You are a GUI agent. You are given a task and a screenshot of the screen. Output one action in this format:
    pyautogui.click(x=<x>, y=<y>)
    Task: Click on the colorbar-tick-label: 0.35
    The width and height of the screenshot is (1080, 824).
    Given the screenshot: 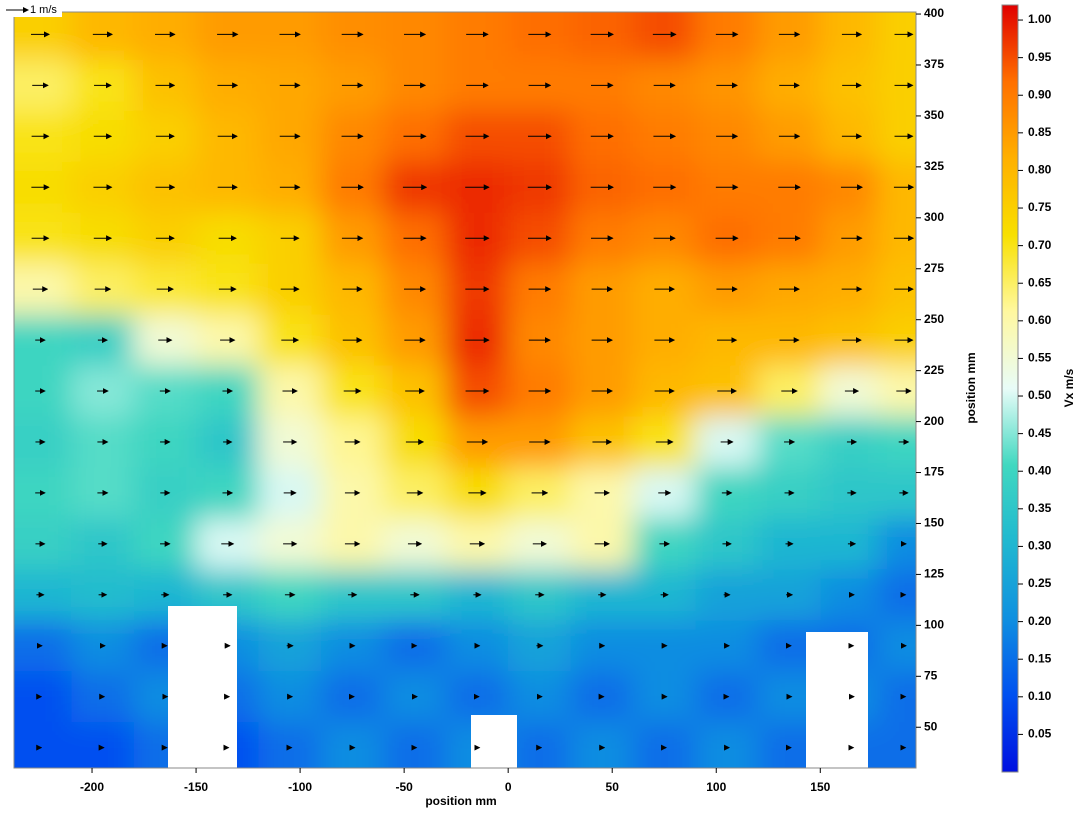 What is the action you would take?
    pyautogui.click(x=1040, y=508)
    